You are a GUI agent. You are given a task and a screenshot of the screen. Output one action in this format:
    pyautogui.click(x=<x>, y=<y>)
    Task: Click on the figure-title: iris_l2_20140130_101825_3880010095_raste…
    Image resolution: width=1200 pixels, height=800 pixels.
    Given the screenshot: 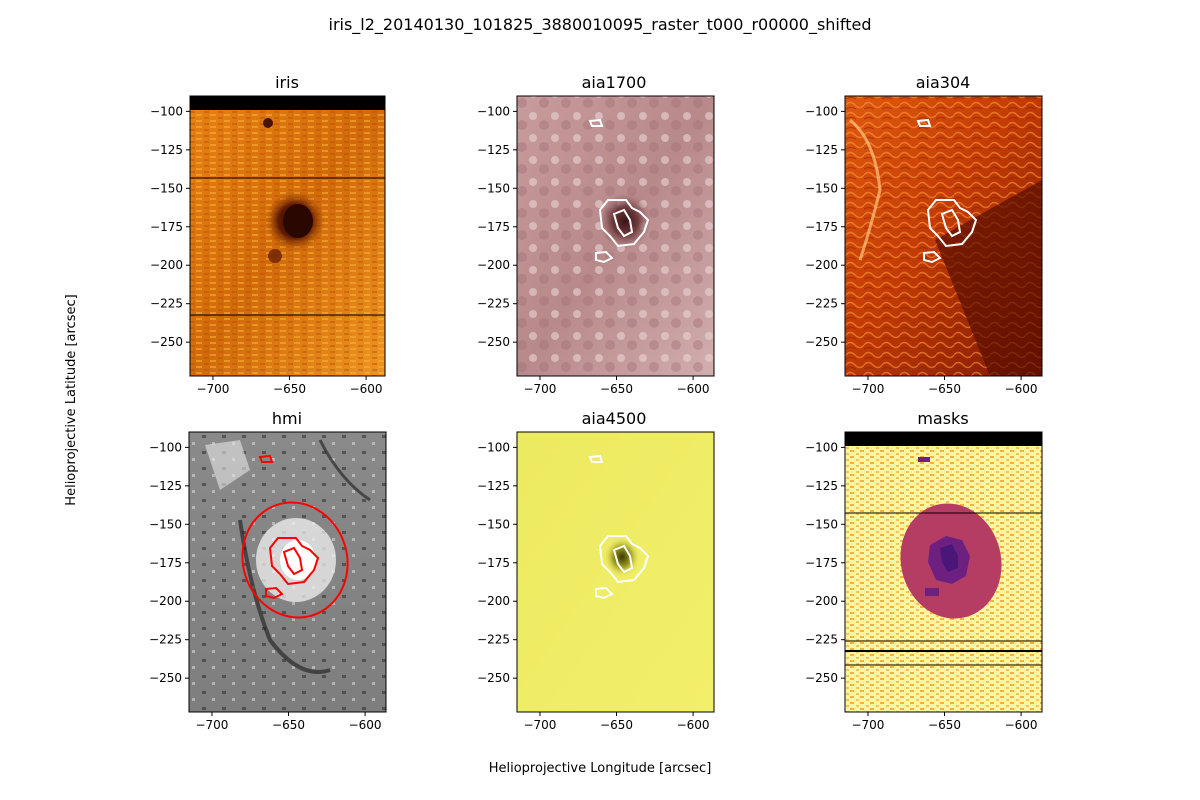 What is the action you would take?
    pyautogui.click(x=600, y=25)
    